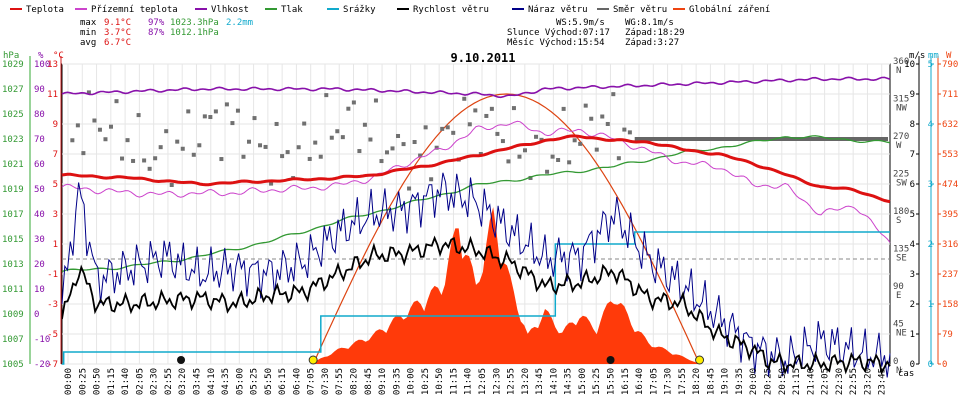 The width and height of the screenshot is (966, 400). What do you see at coordinates (212, 381) in the screenshot?
I see `x-tick-label: 04:10` at bounding box center [212, 381].